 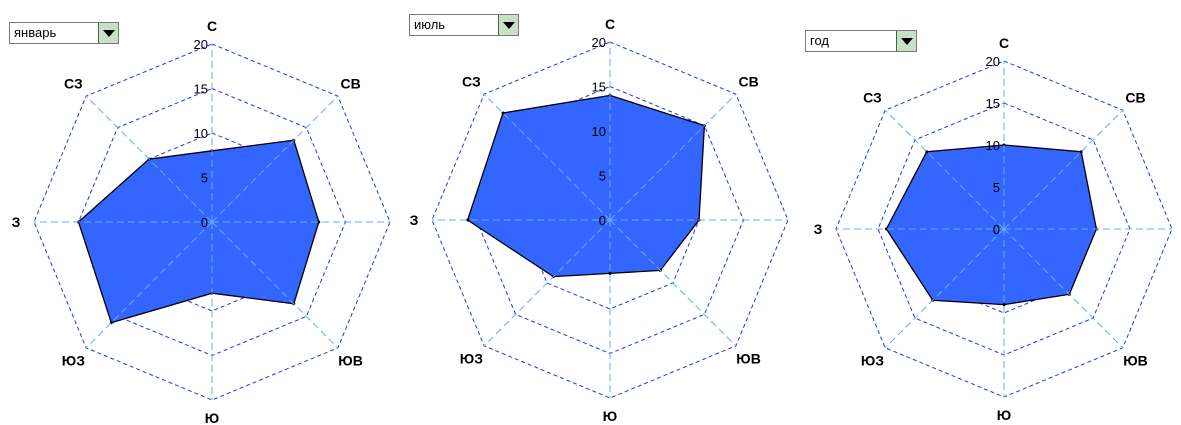 I want to click on month-select-value: январь, so click(x=35, y=32).